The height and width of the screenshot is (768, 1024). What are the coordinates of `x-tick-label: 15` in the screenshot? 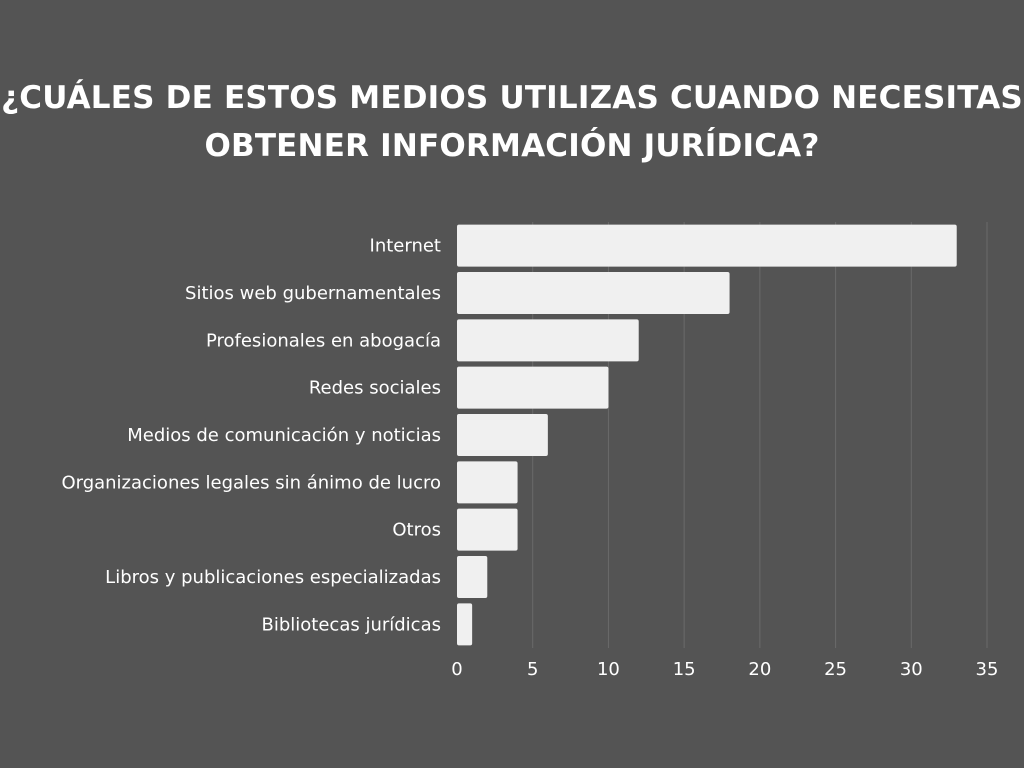 It's located at (684, 669).